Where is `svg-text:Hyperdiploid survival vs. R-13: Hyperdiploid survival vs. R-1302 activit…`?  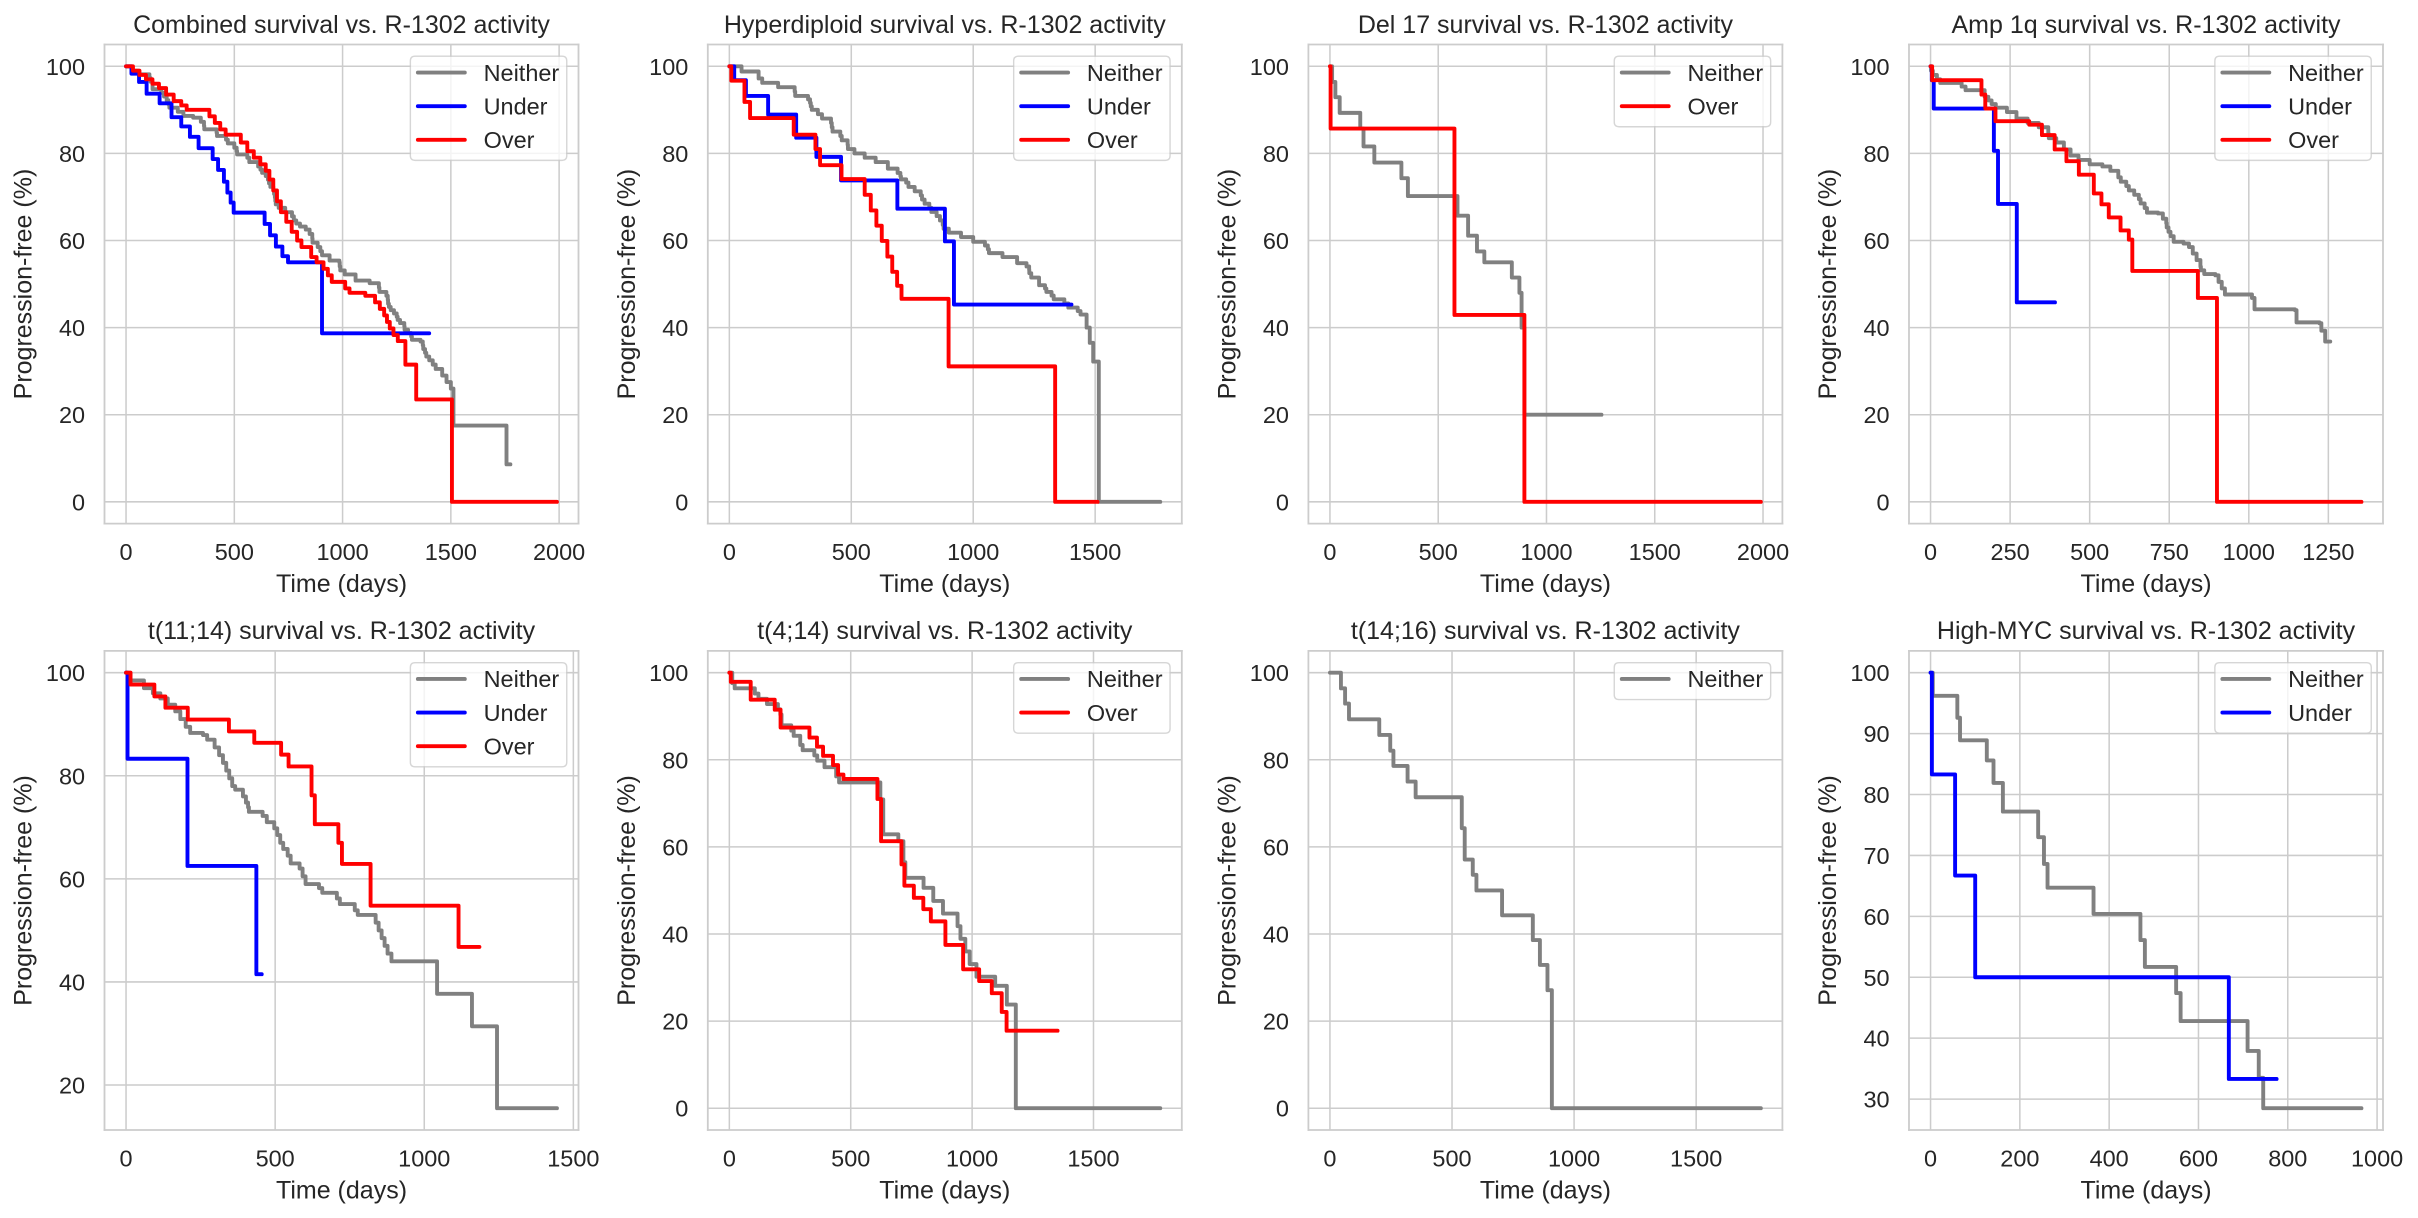 svg-text:Hyperdiploid survival vs. R-13: Hyperdiploid survival vs. R-1302 activit… is located at coordinates (945, 25).